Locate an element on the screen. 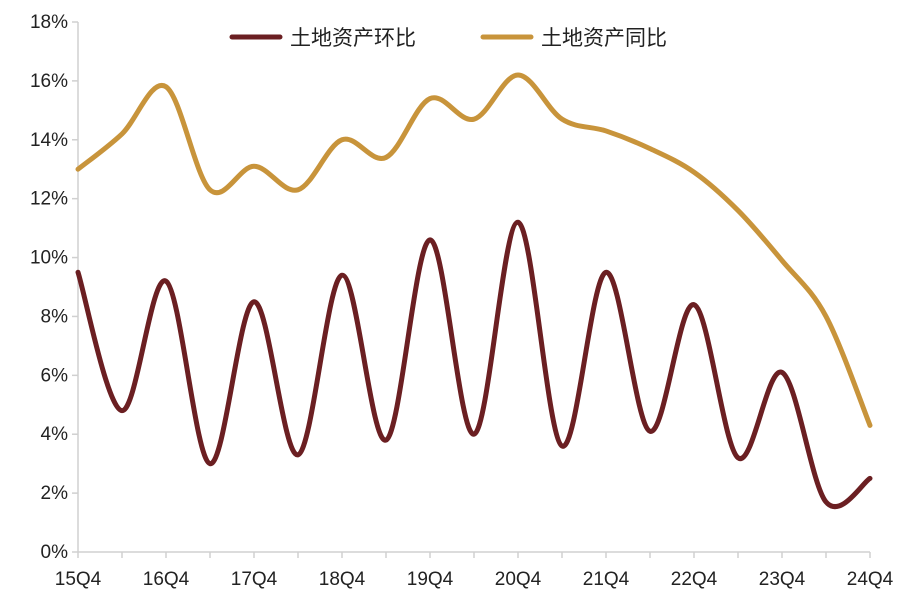 The height and width of the screenshot is (607, 908). legend-item: 土地资产环比 is located at coordinates (322, 38).